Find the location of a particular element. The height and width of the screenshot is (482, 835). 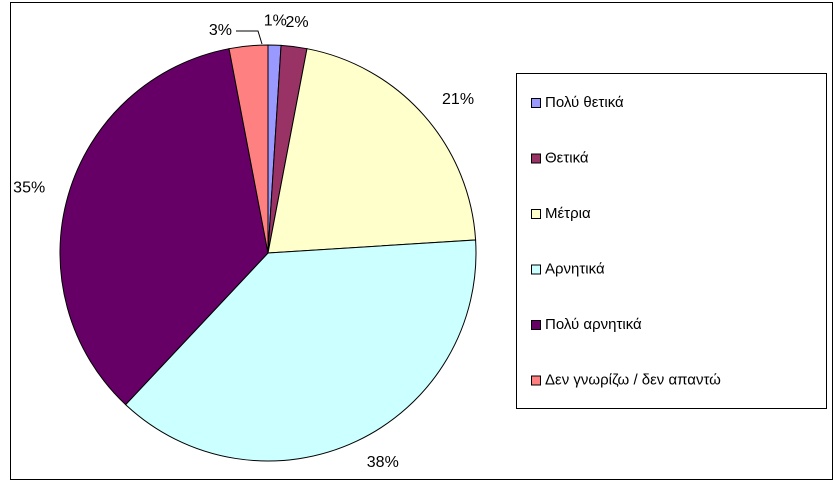

legend-label: Αρνητικά is located at coordinates (575, 268).